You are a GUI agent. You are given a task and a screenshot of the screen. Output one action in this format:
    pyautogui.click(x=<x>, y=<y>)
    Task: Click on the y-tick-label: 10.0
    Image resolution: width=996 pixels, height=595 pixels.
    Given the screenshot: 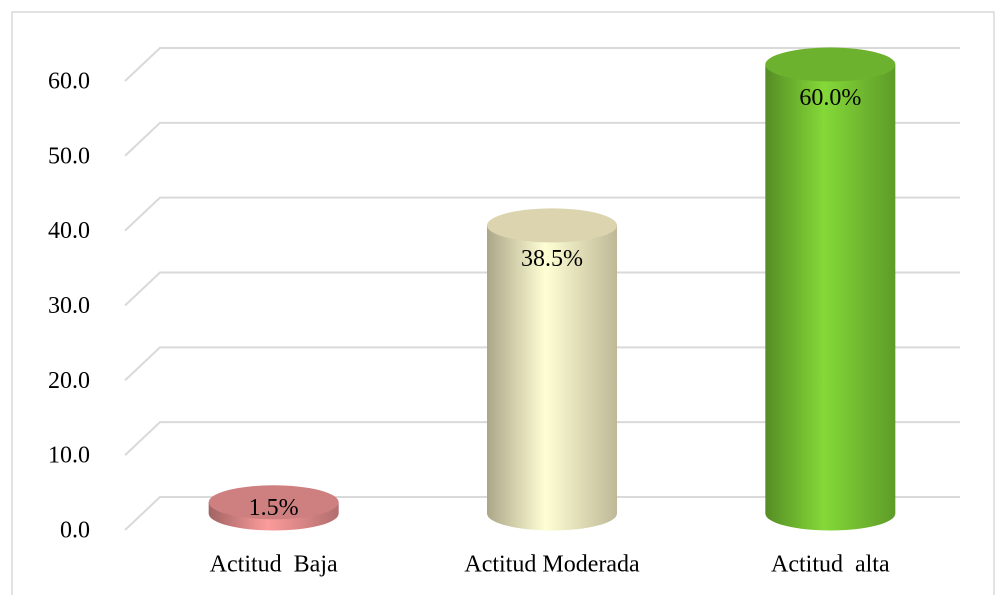 What is the action you would take?
    pyautogui.click(x=69, y=456)
    